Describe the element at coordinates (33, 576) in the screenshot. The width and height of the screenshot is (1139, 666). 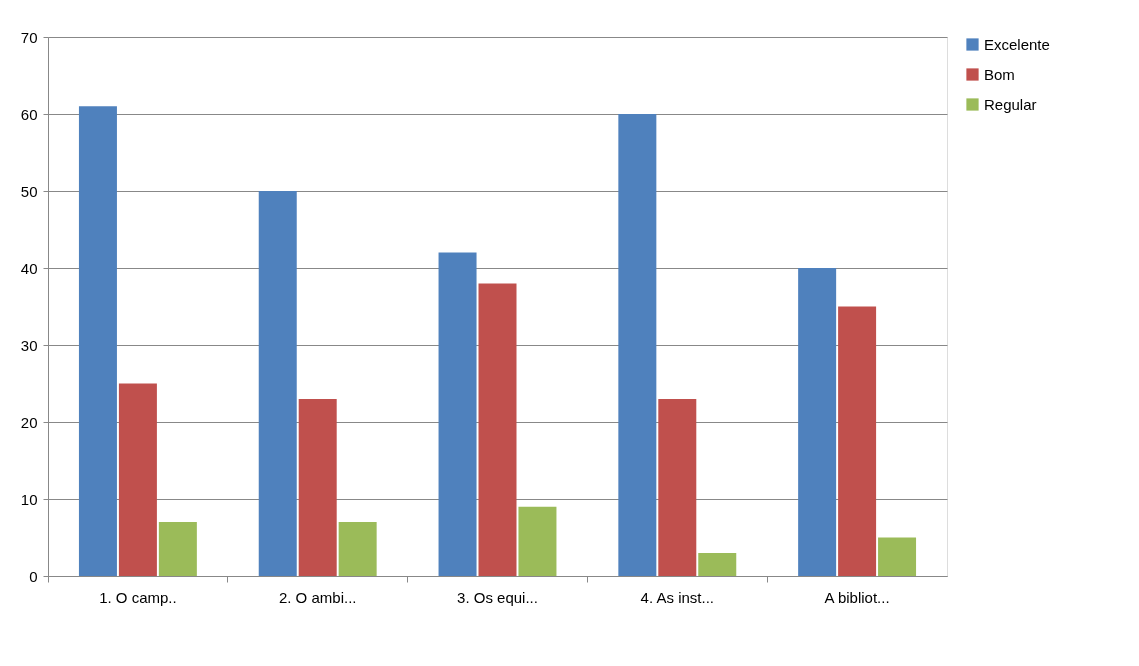
I see `y-tick-label: 0` at that location.